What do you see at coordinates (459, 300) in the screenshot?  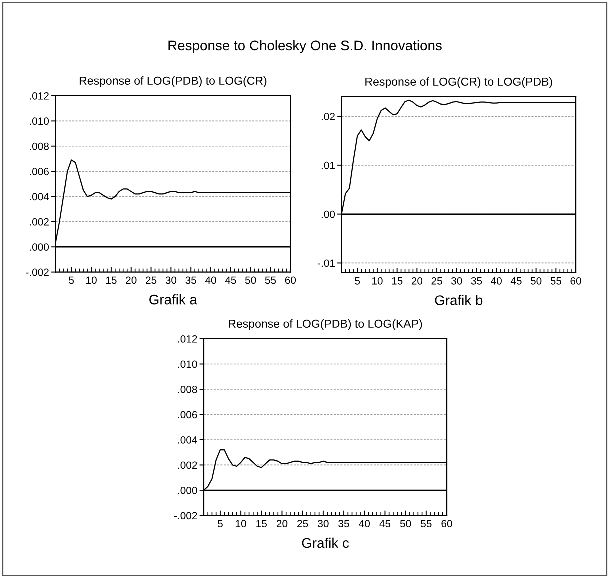 I see `x-axis-title: Grafik b` at bounding box center [459, 300].